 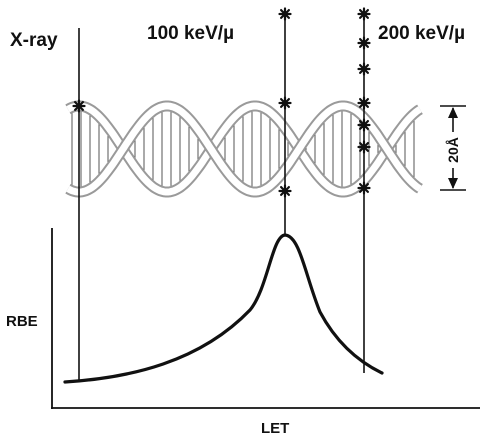 What do you see at coordinates (34, 40) in the screenshot?
I see `xray-label: X-ray` at bounding box center [34, 40].